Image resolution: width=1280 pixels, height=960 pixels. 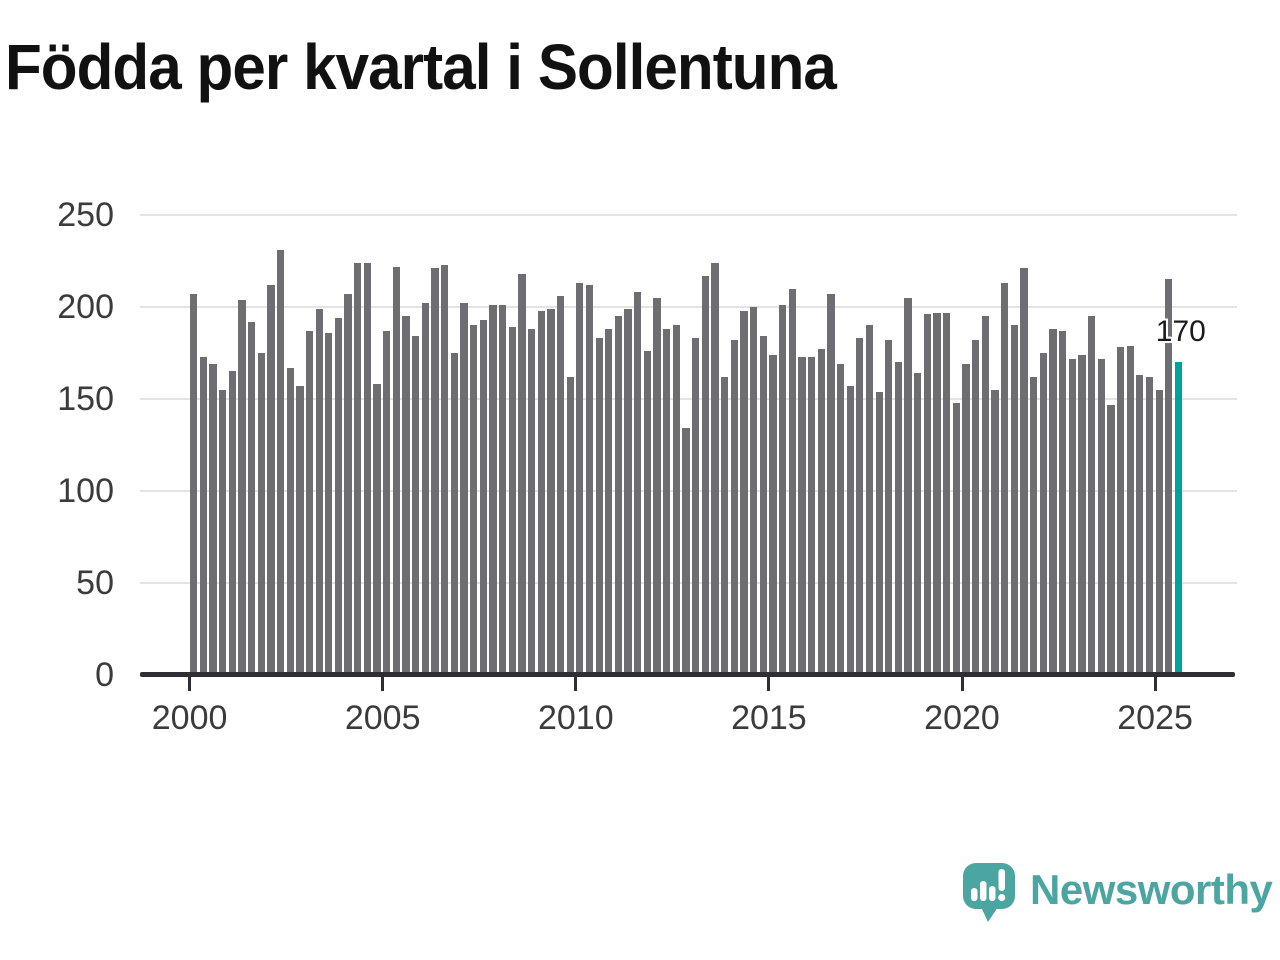 What do you see at coordinates (1082, 514) in the screenshot?
I see `bar-2023-Q1` at bounding box center [1082, 514].